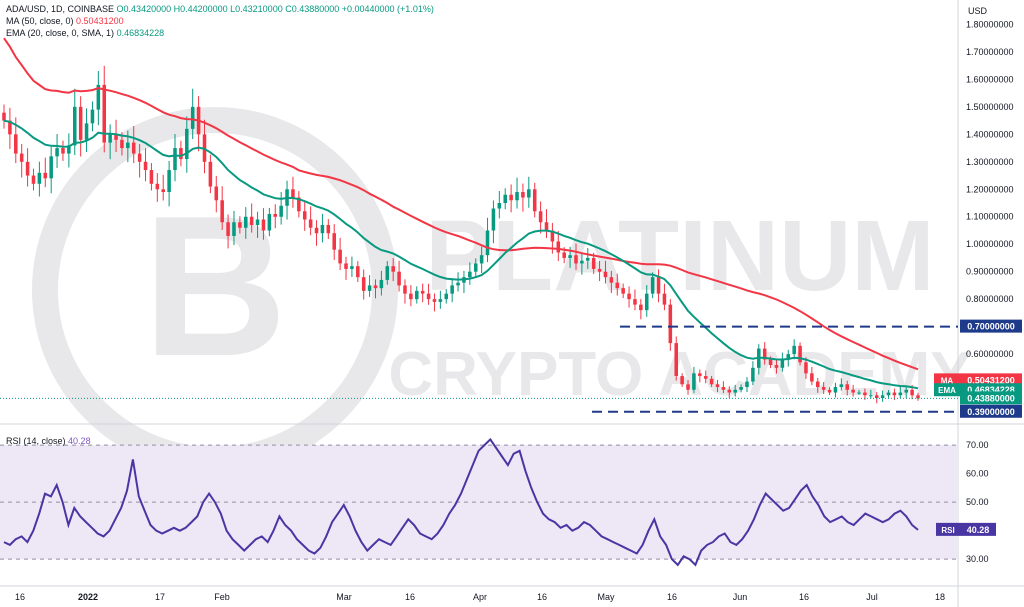 This screenshot has width=1024, height=607. I want to click on symbol-name: ADA/USD, 1D, COINBASE, so click(60, 9).